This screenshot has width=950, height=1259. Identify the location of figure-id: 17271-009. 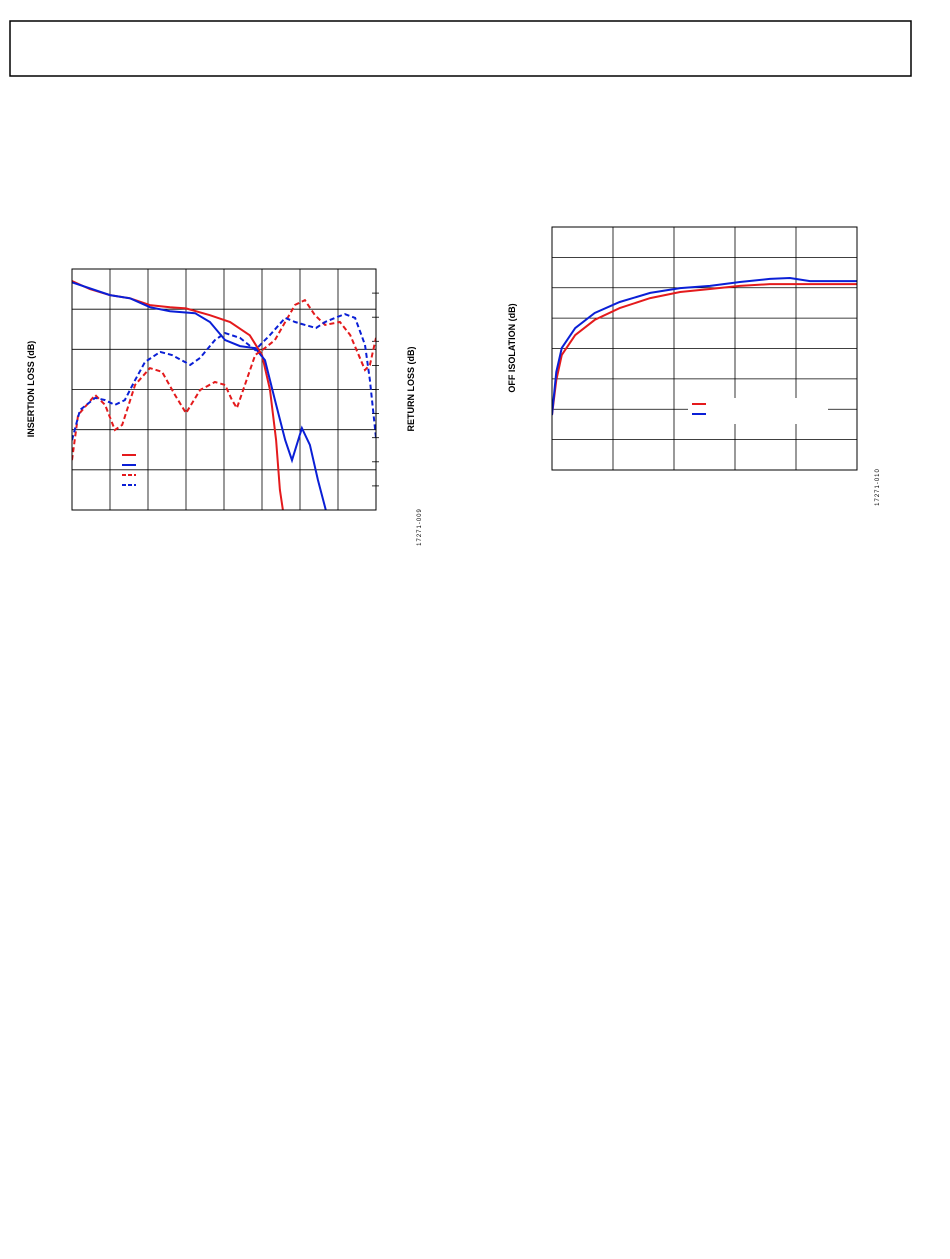
(420, 527).